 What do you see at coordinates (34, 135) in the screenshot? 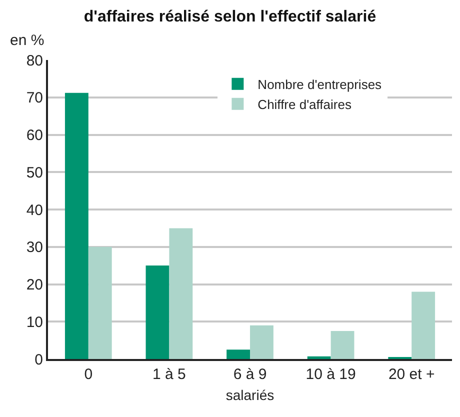
I see `y-tick-label: 60` at bounding box center [34, 135].